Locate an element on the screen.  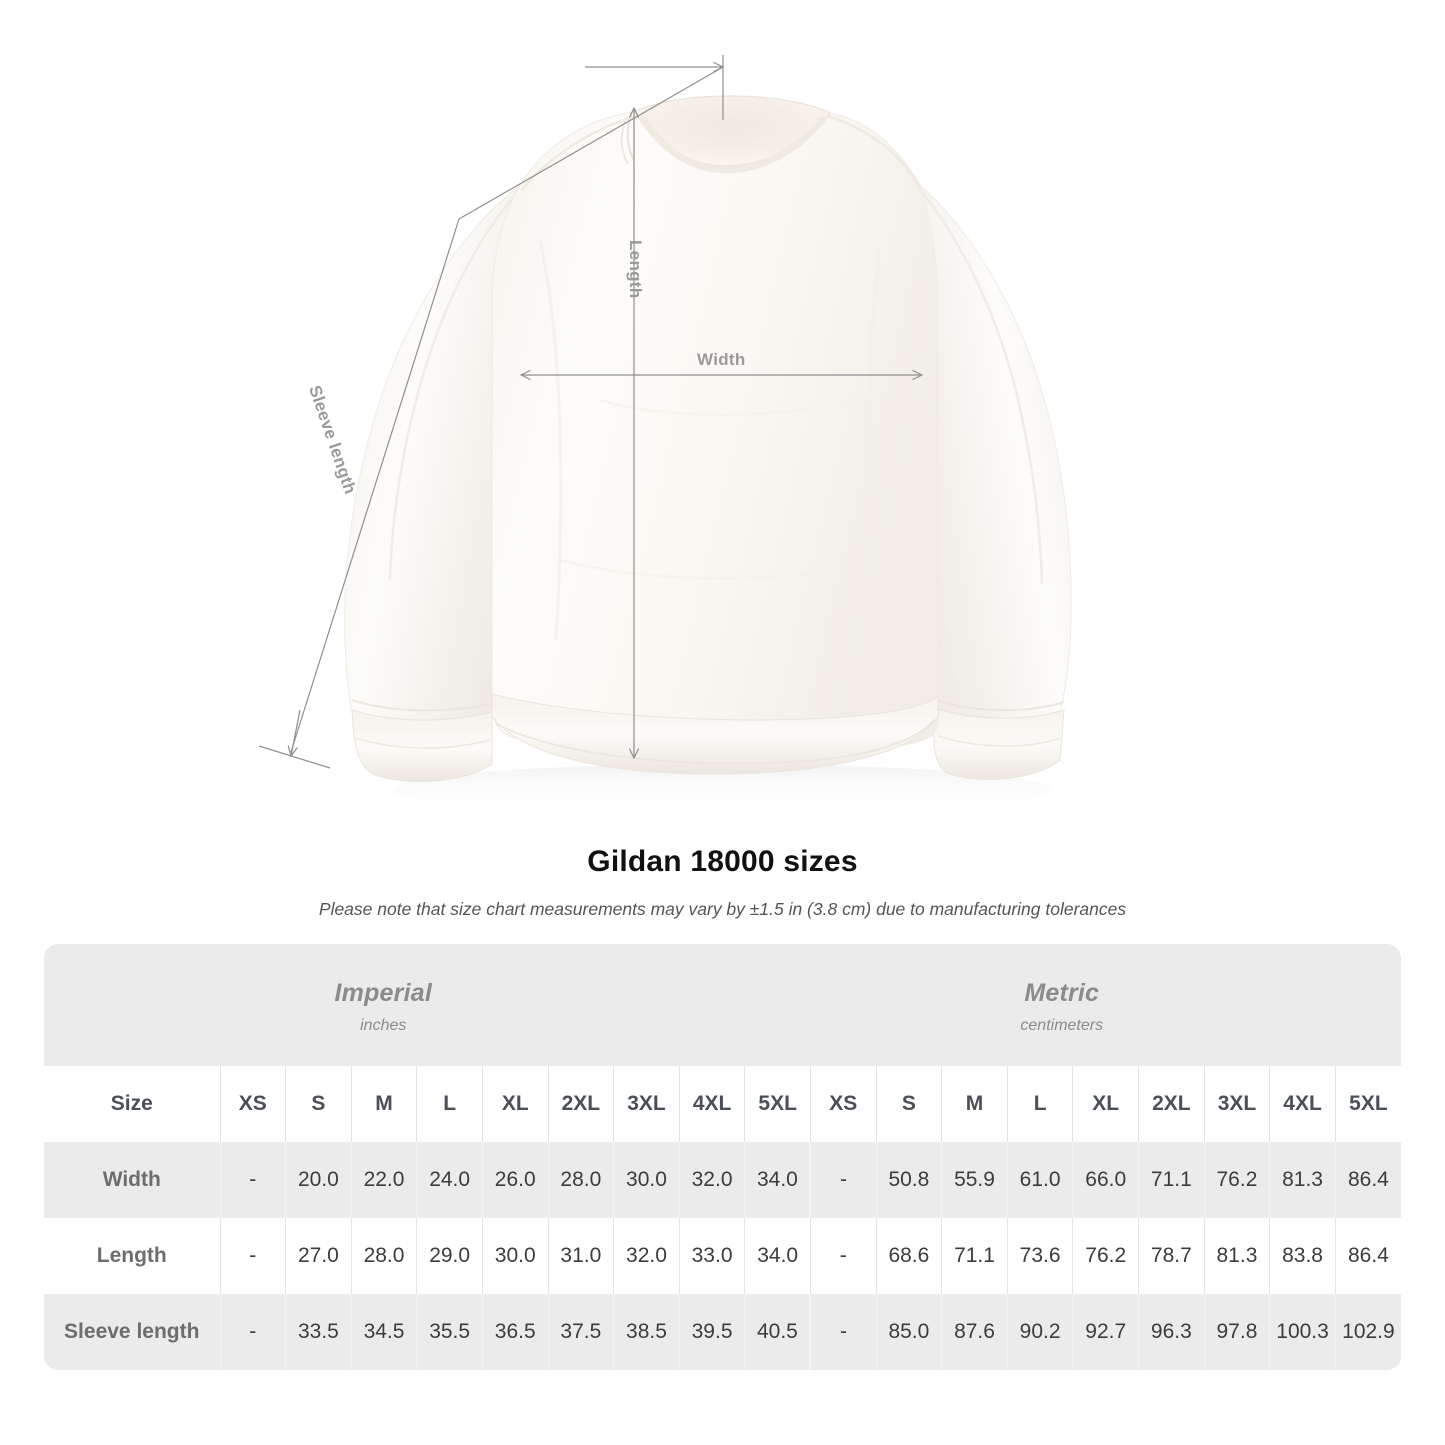
column-header-metric-m: M is located at coordinates (974, 1104).